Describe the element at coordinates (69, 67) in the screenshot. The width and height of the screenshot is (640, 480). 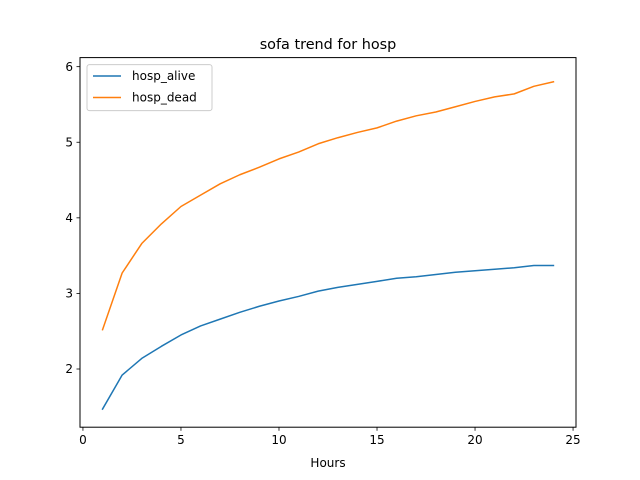
I see `y-tick-label: 6` at that location.